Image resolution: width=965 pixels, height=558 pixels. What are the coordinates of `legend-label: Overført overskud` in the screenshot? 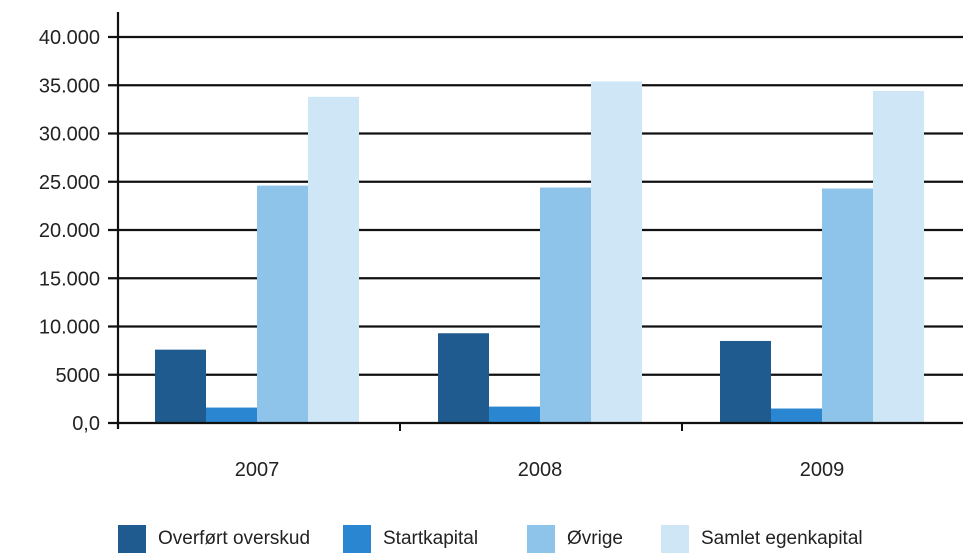 It's located at (234, 538).